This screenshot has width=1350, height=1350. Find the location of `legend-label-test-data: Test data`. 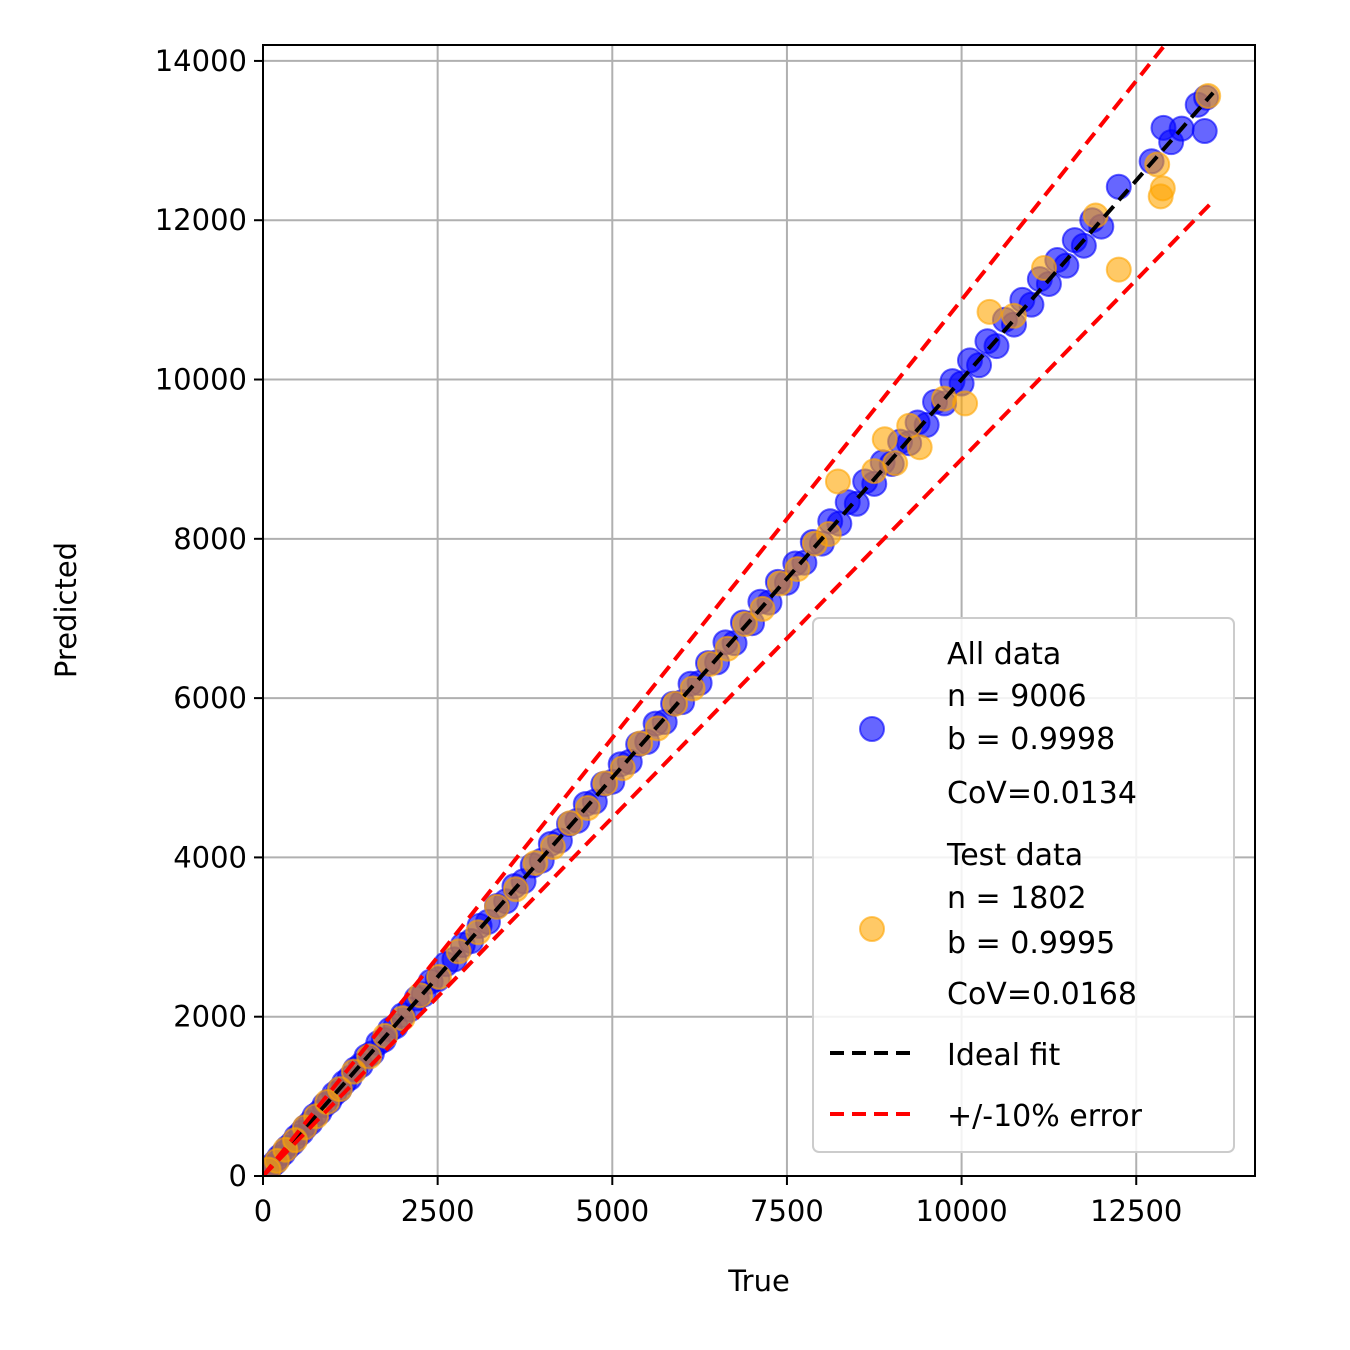

legend-label-test-data: Test data is located at coordinates (1014, 855).